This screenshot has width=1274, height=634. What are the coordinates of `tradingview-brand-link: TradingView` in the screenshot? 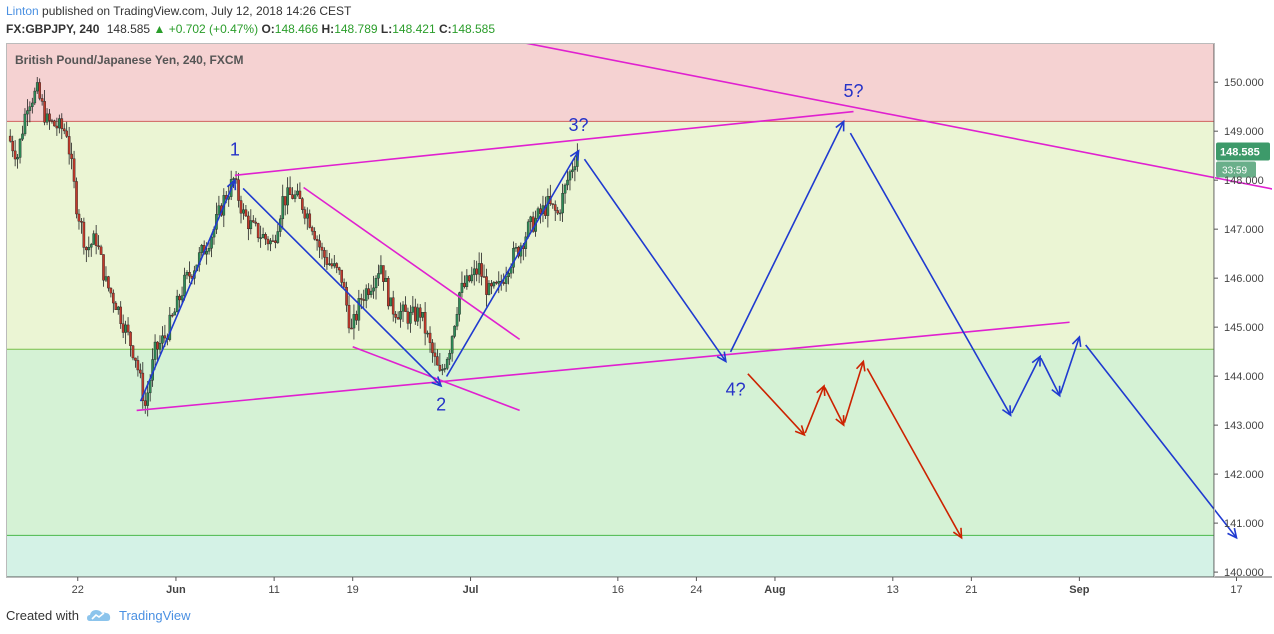 It's located at (154, 615).